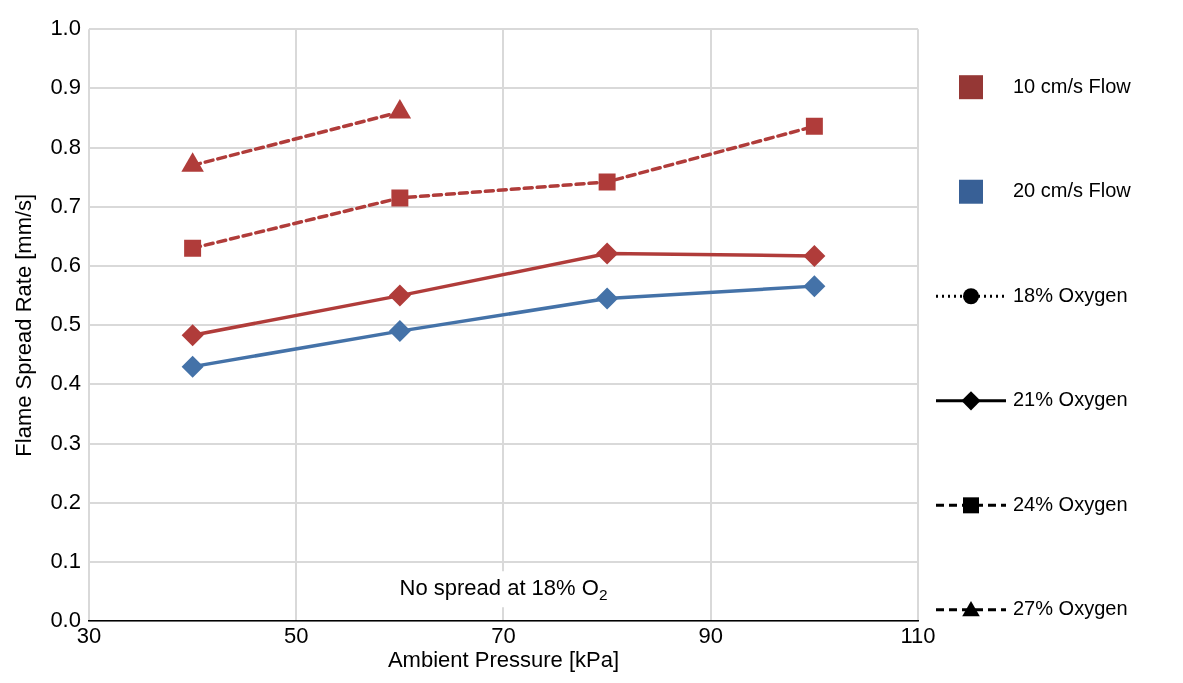 The width and height of the screenshot is (1183, 683). What do you see at coordinates (918, 636) in the screenshot?
I see `x-tick-label: 110` at bounding box center [918, 636].